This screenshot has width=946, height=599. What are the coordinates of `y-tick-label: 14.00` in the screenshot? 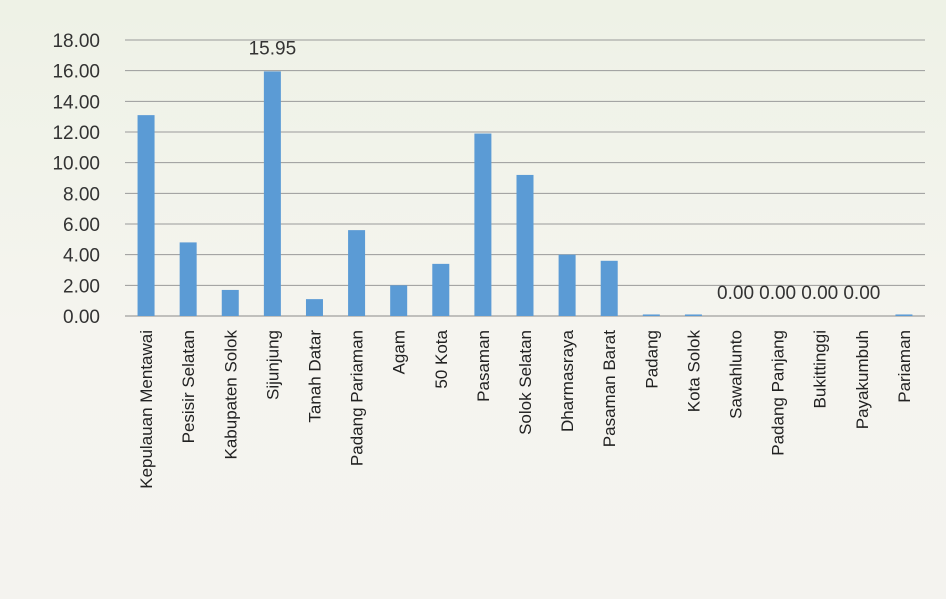 It's located at (76, 102).